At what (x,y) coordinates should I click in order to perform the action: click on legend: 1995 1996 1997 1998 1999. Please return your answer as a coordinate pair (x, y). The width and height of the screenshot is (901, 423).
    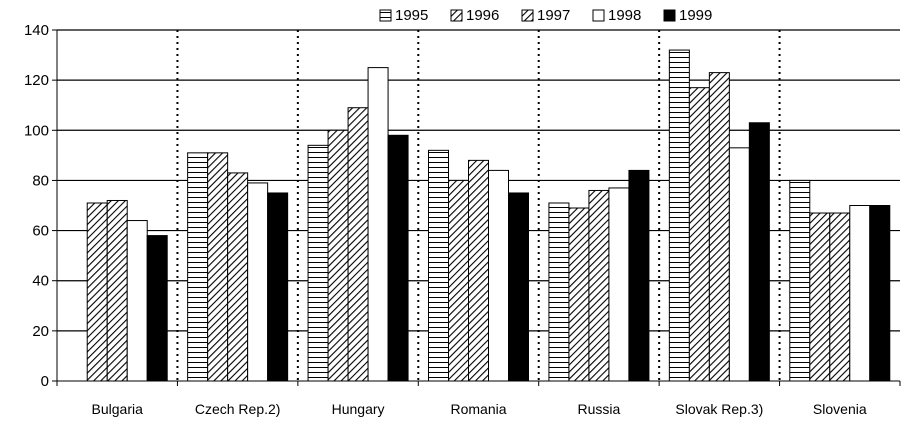
    Looking at the image, I should click on (556, 15).